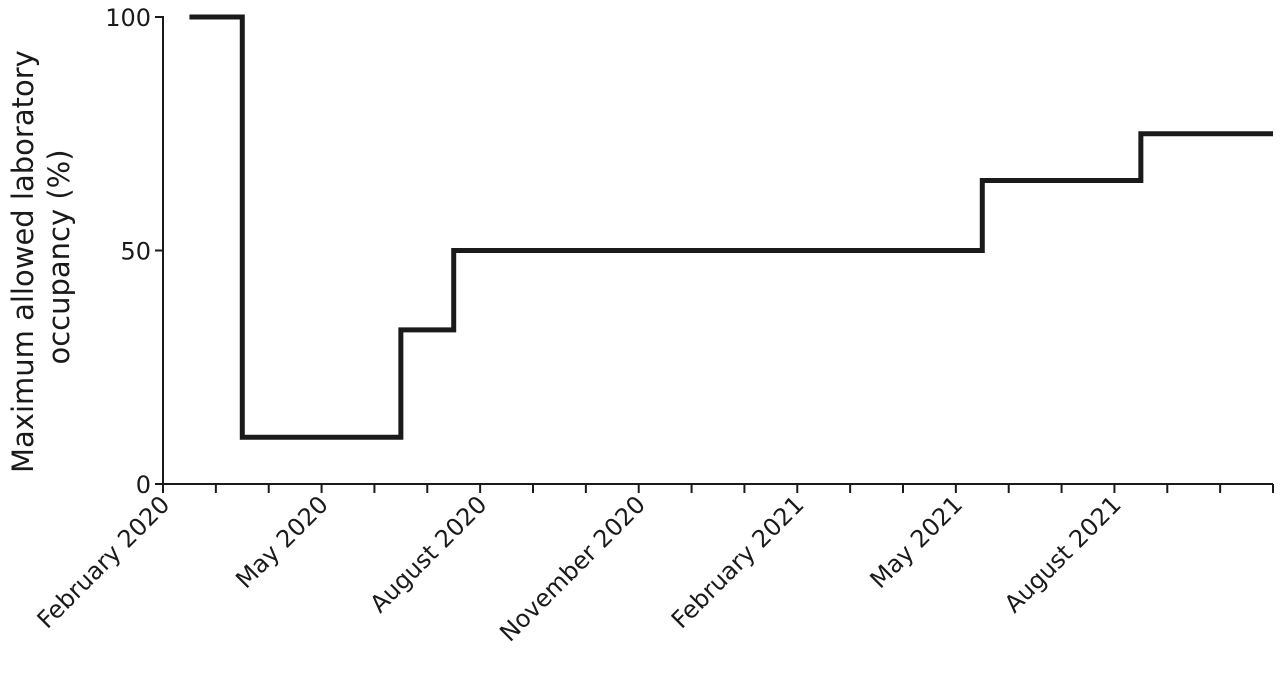  I want to click on y-tick-label: 0, so click(143, 485).